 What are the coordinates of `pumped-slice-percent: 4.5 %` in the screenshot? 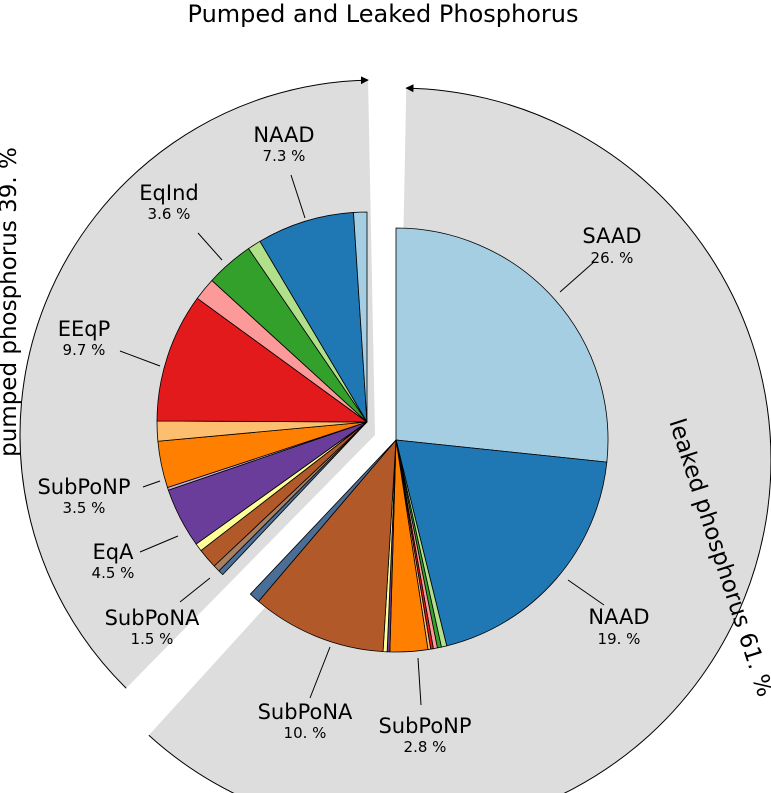 It's located at (113, 573).